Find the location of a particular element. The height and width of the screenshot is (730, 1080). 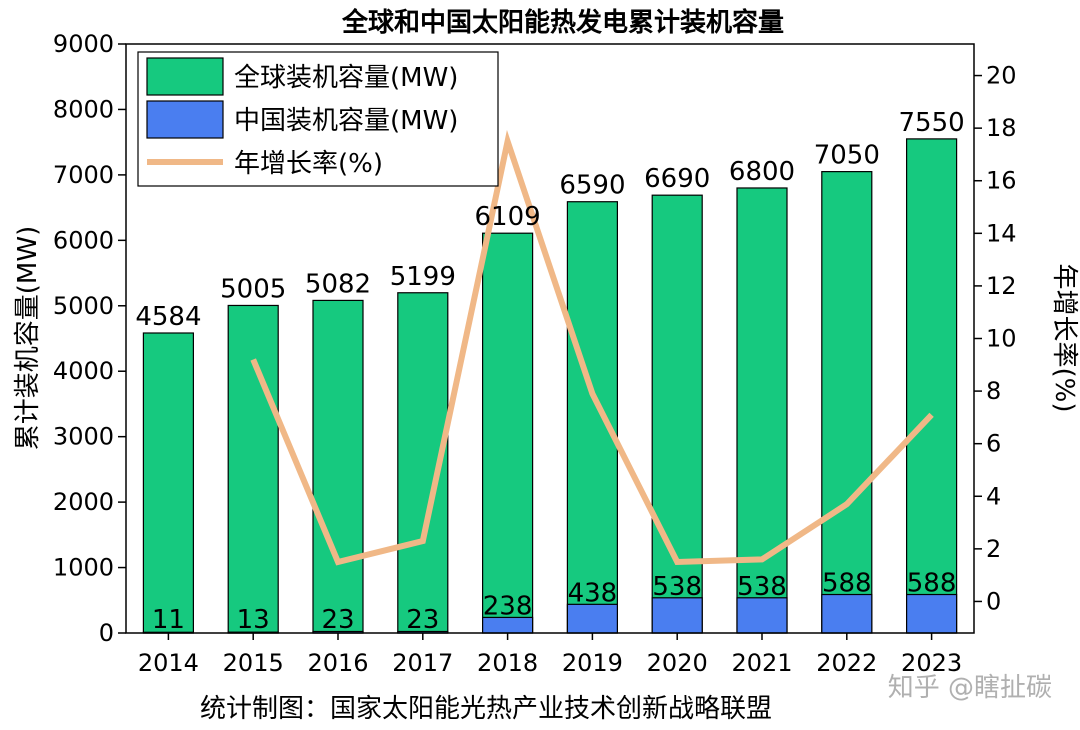

y2-tick-label-12: 12 is located at coordinates (1001, 286).